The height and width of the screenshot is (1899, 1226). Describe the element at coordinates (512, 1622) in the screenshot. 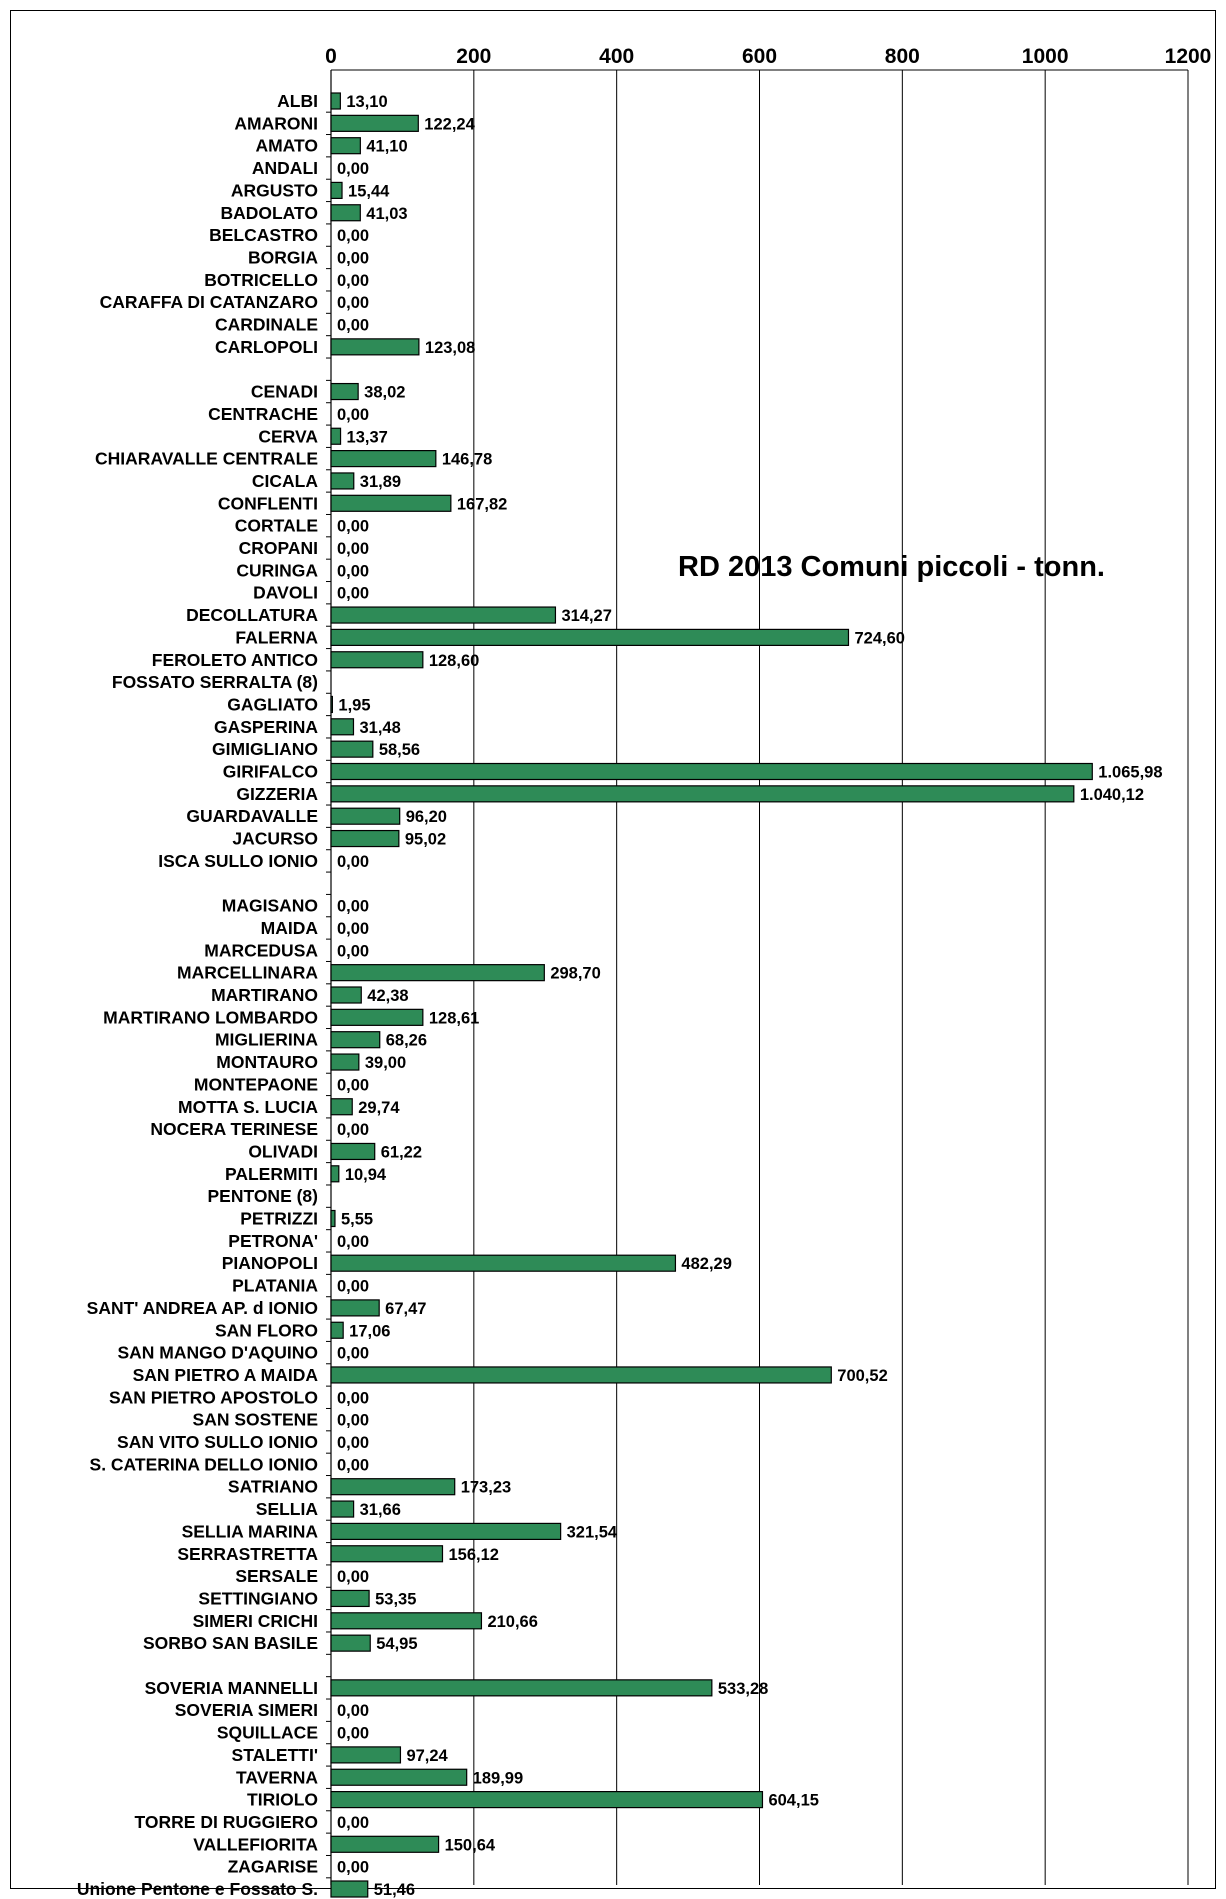

I see `value-label: 210,66` at that location.